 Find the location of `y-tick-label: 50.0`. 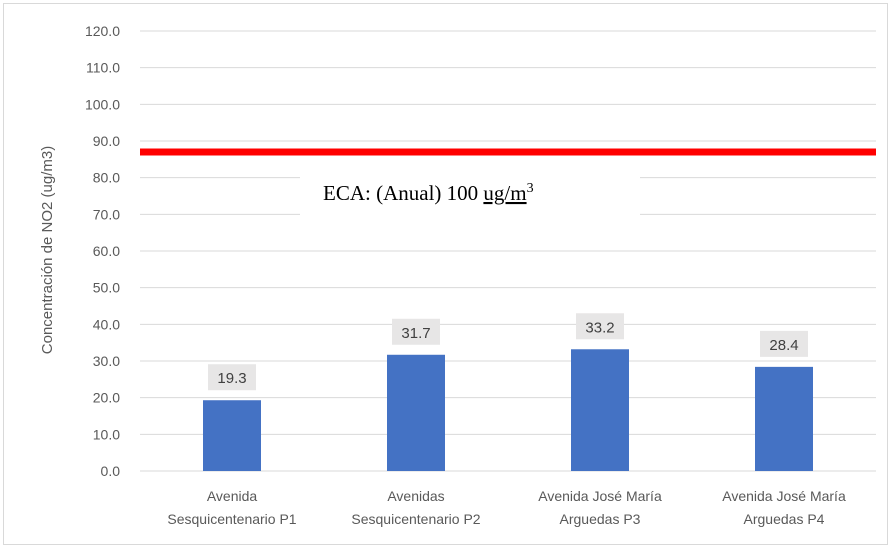

y-tick-label: 50.0 is located at coordinates (106, 288).